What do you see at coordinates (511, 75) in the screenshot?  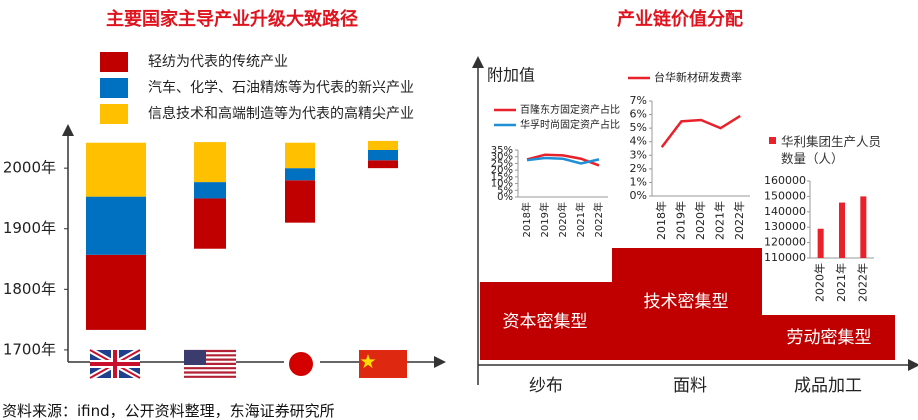 I see `y-axis-label: 附加值` at bounding box center [511, 75].